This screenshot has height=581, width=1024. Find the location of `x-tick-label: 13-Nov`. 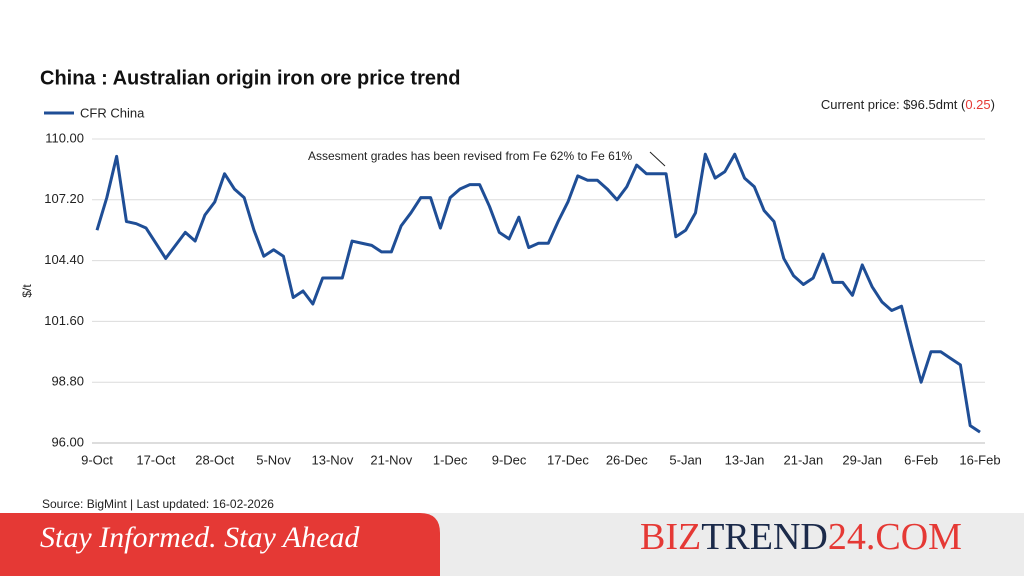

x-tick-label: 13-Nov is located at coordinates (333, 459).